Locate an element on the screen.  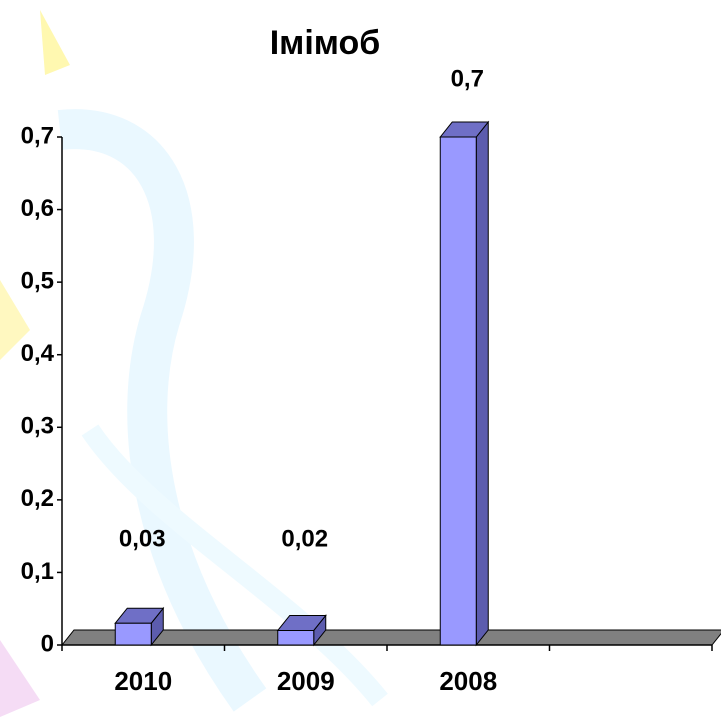
y-tick-label: 0,5 is located at coordinates (37, 280).